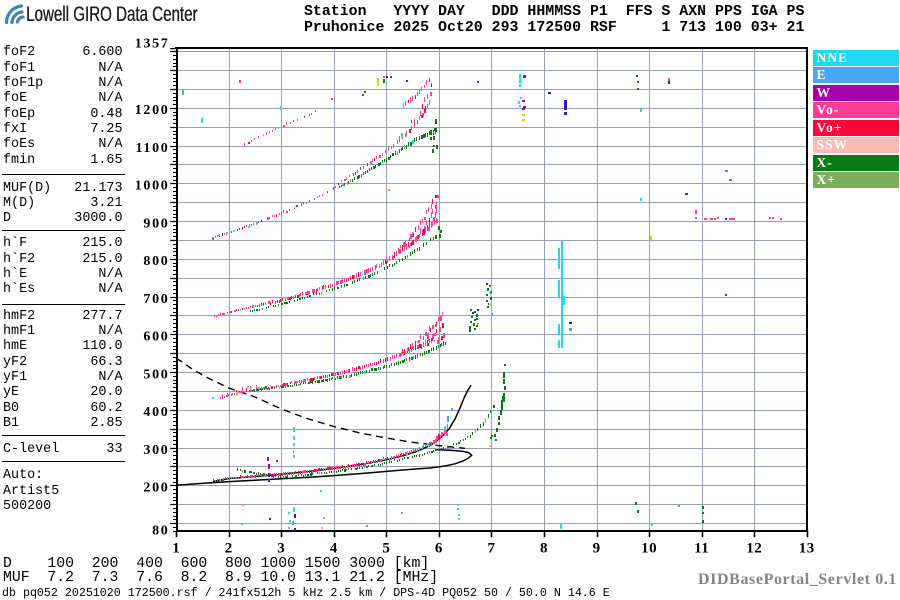  Describe the element at coordinates (807, 549) in the screenshot. I see `svg-text: 13` at that location.